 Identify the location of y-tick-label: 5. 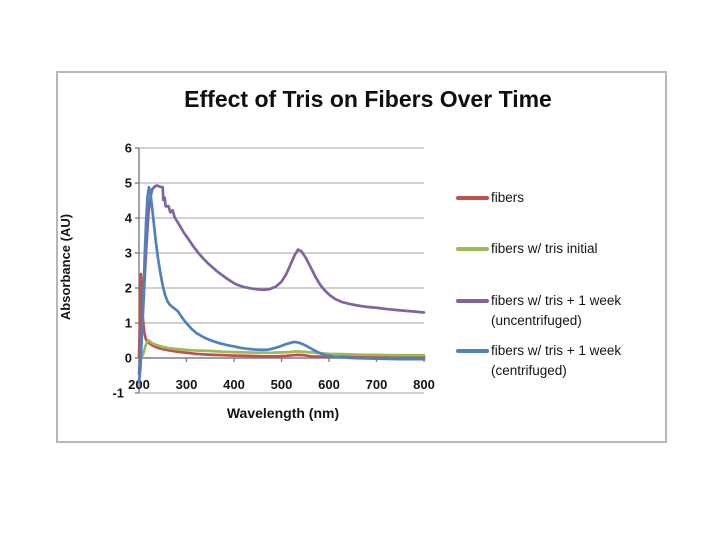
(128, 183).